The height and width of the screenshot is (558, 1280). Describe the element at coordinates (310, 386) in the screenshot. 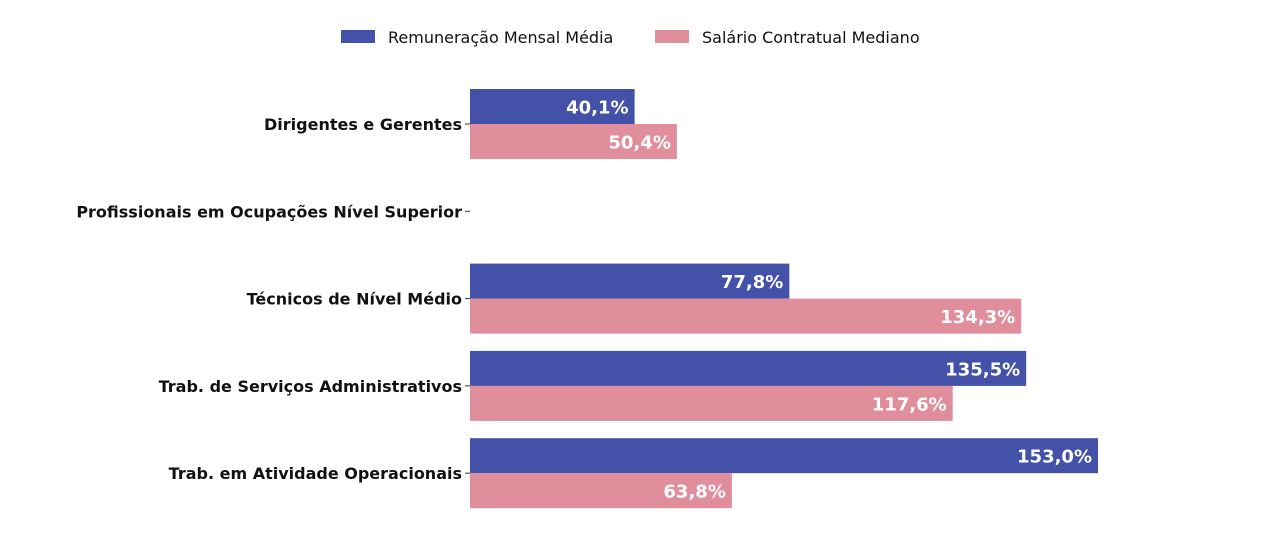

I see `category-label: Trab. de Serviços Administrativos` at that location.